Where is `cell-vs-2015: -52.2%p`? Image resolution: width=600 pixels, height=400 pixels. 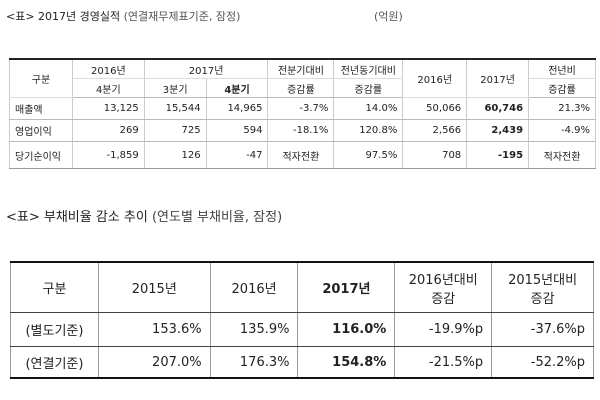 cell-vs-2015: -52.2%p is located at coordinates (542, 362).